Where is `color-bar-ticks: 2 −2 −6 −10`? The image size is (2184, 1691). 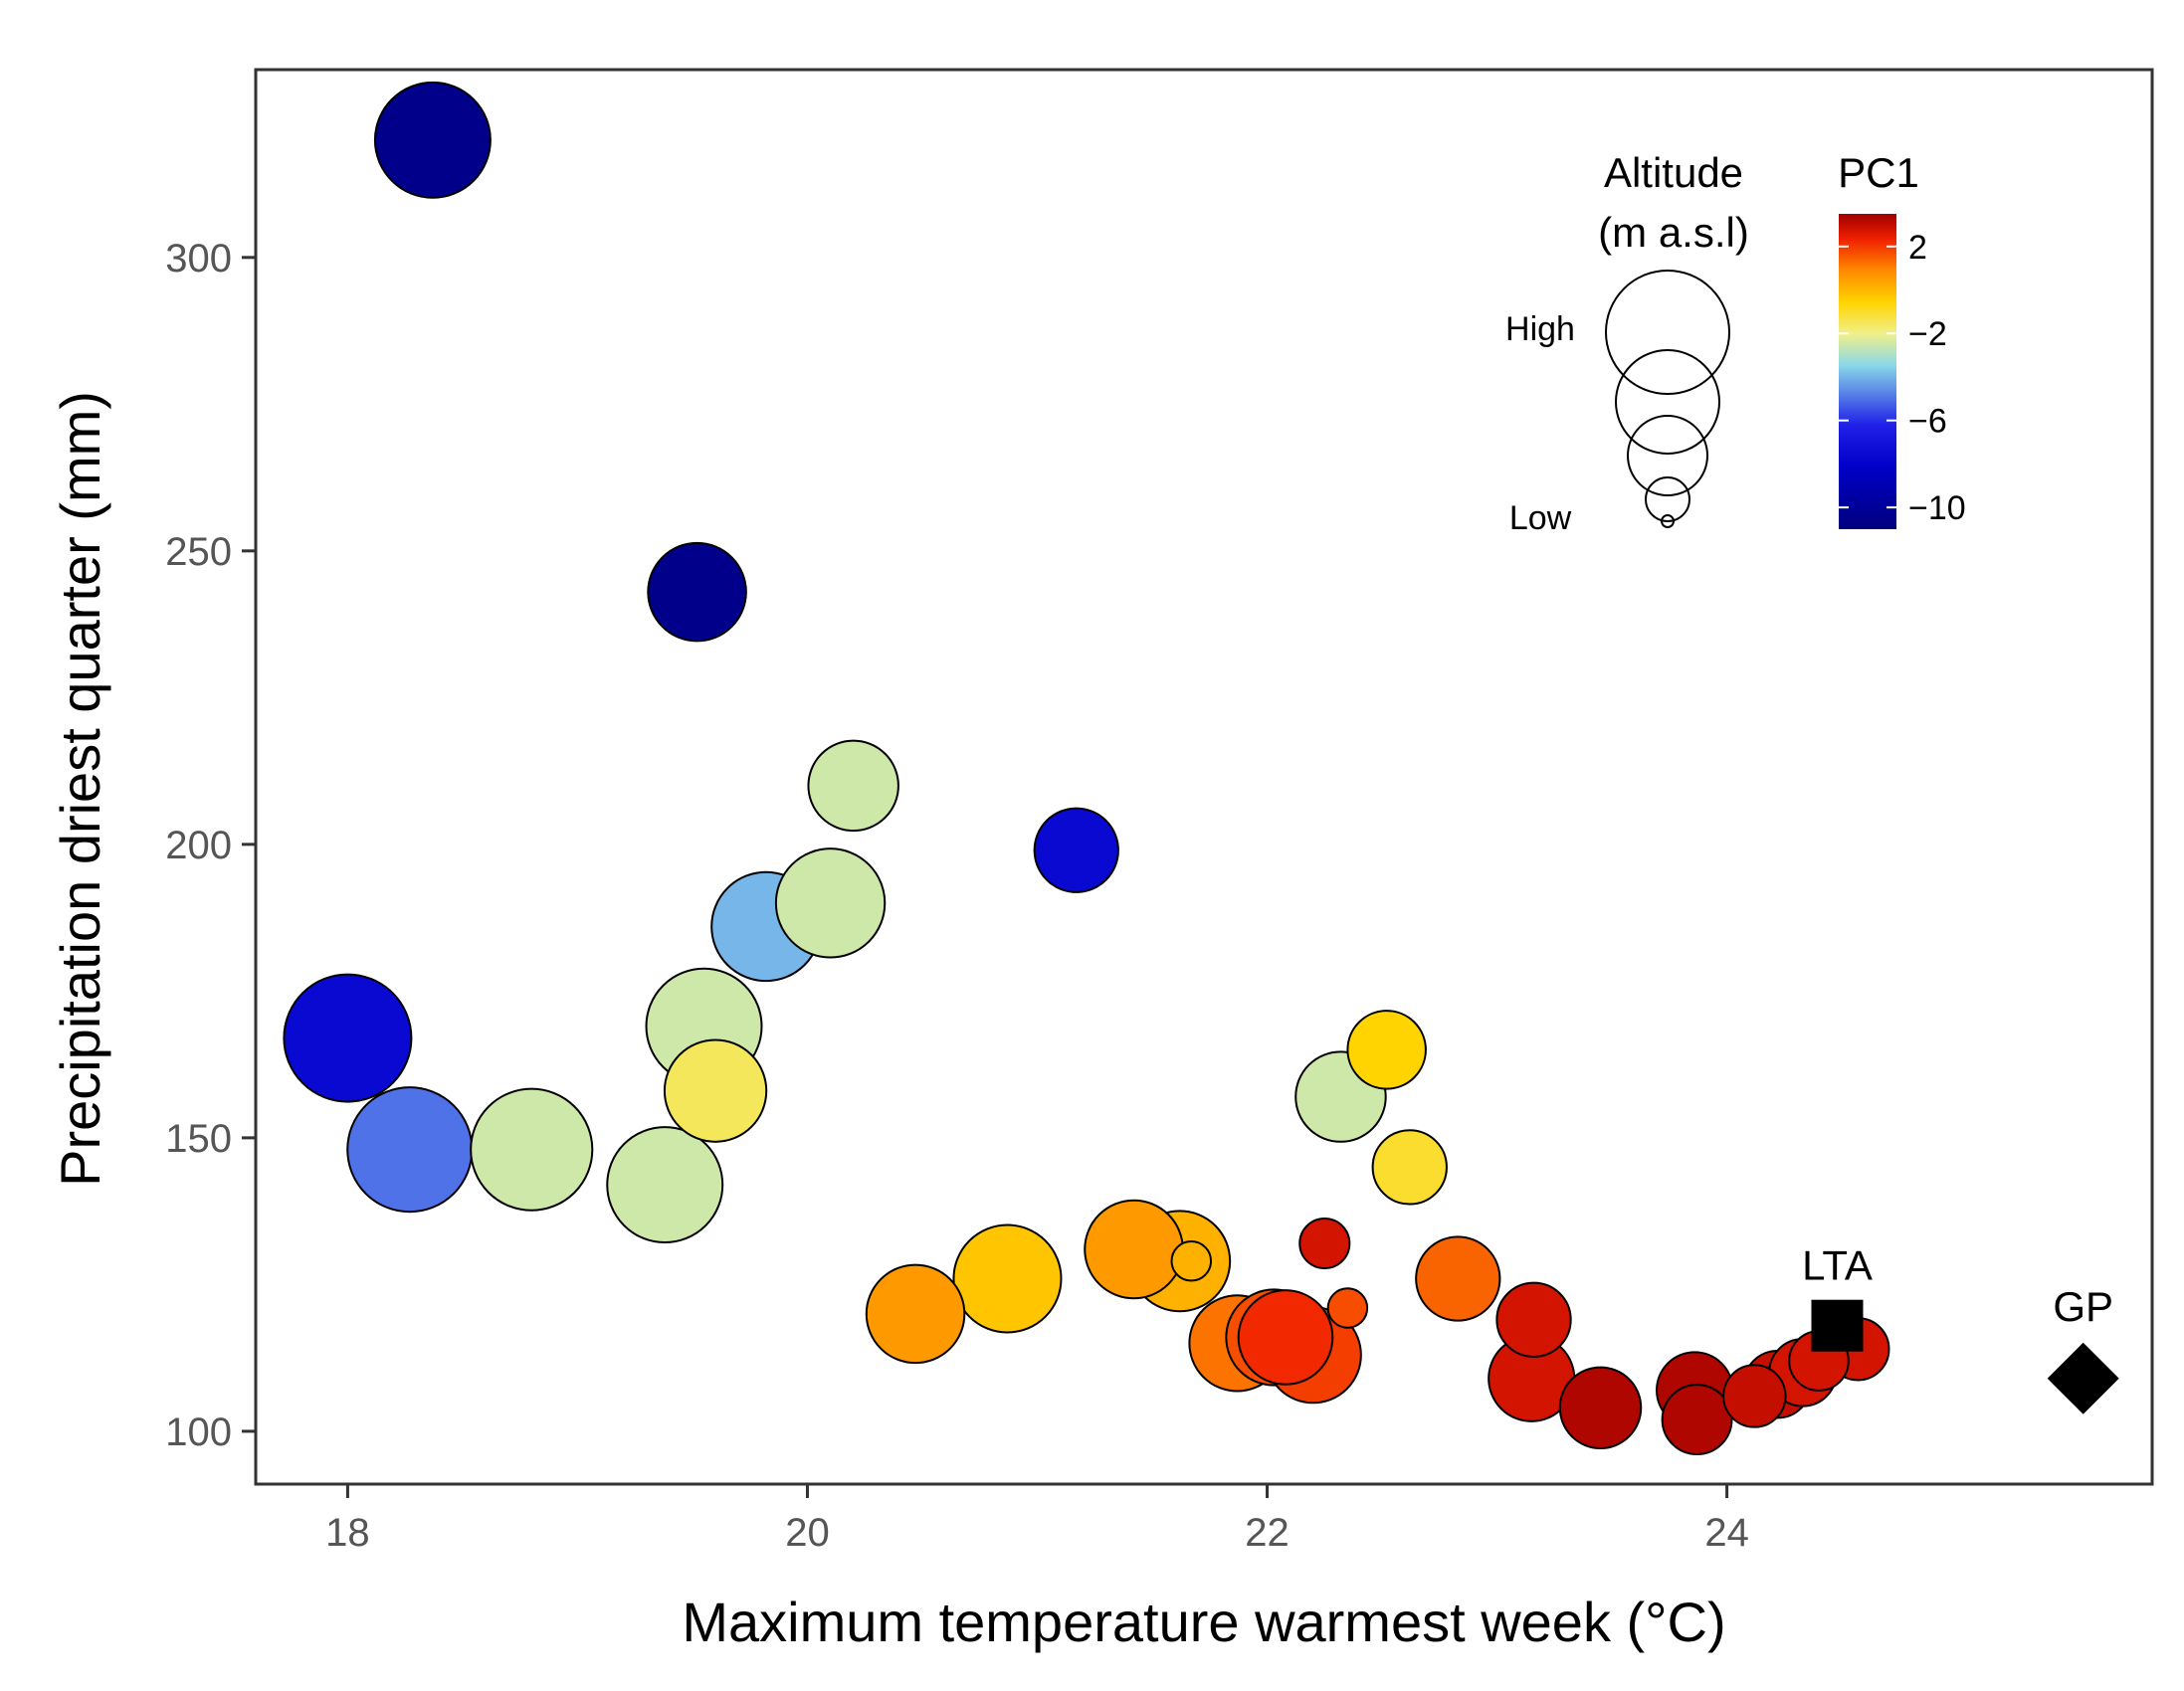 color-bar-ticks: 2 −2 −6 −10 is located at coordinates (1902, 378).